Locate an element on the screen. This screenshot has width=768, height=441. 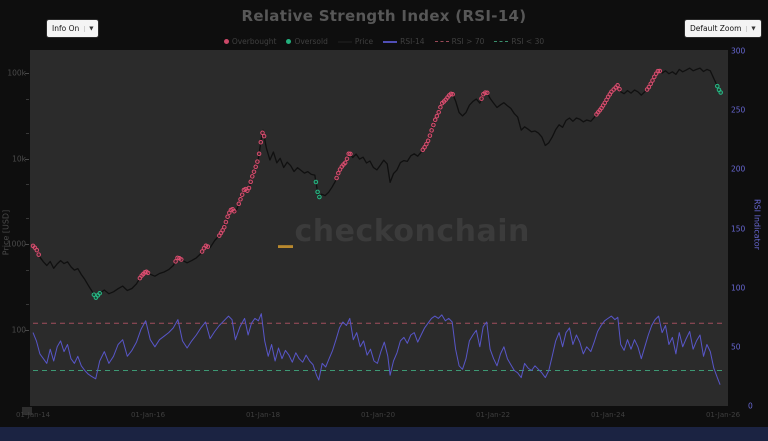
legend-item-rsi-14: RSI-14 is located at coordinates (404, 41).